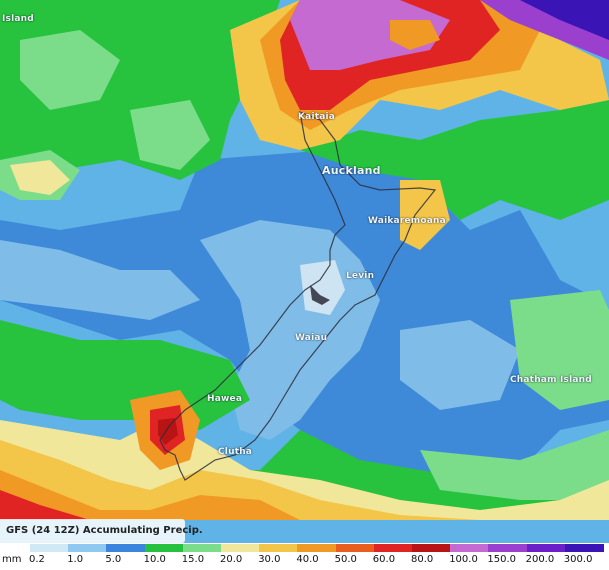 This screenshot has width=609, height=570. What do you see at coordinates (384, 559) in the screenshot?
I see `legend-tick-label: 60.0` at bounding box center [384, 559].